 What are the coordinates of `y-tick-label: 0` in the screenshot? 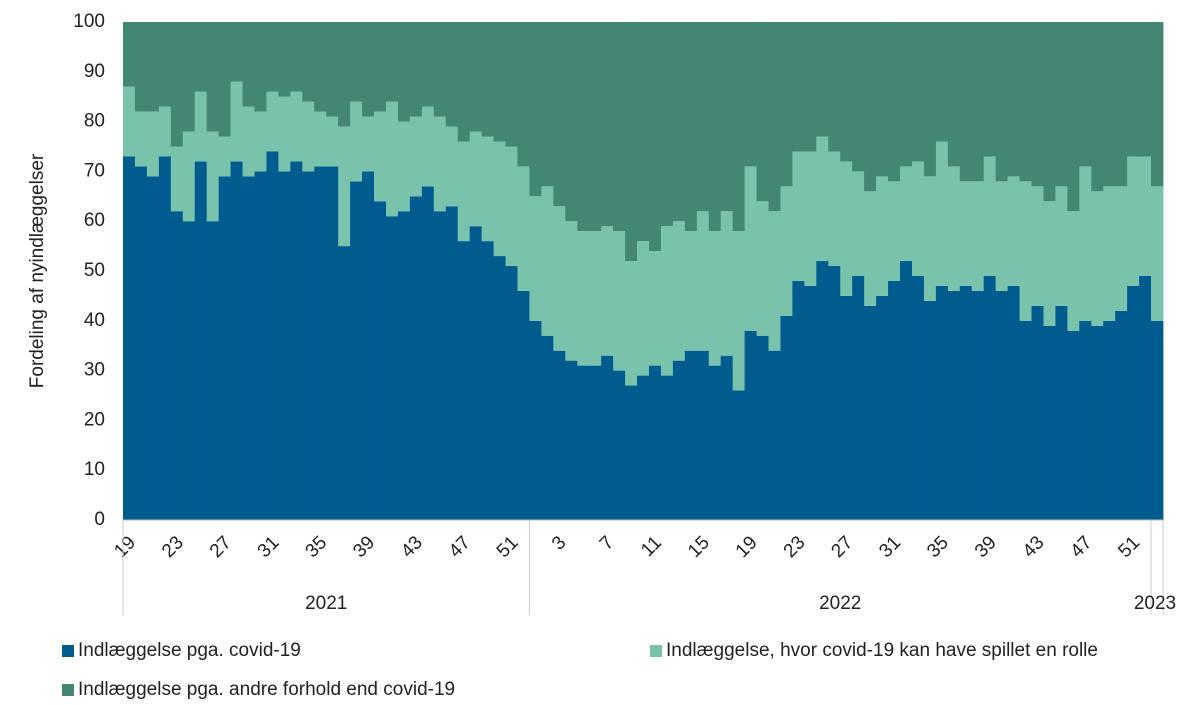 It's located at (99, 519).